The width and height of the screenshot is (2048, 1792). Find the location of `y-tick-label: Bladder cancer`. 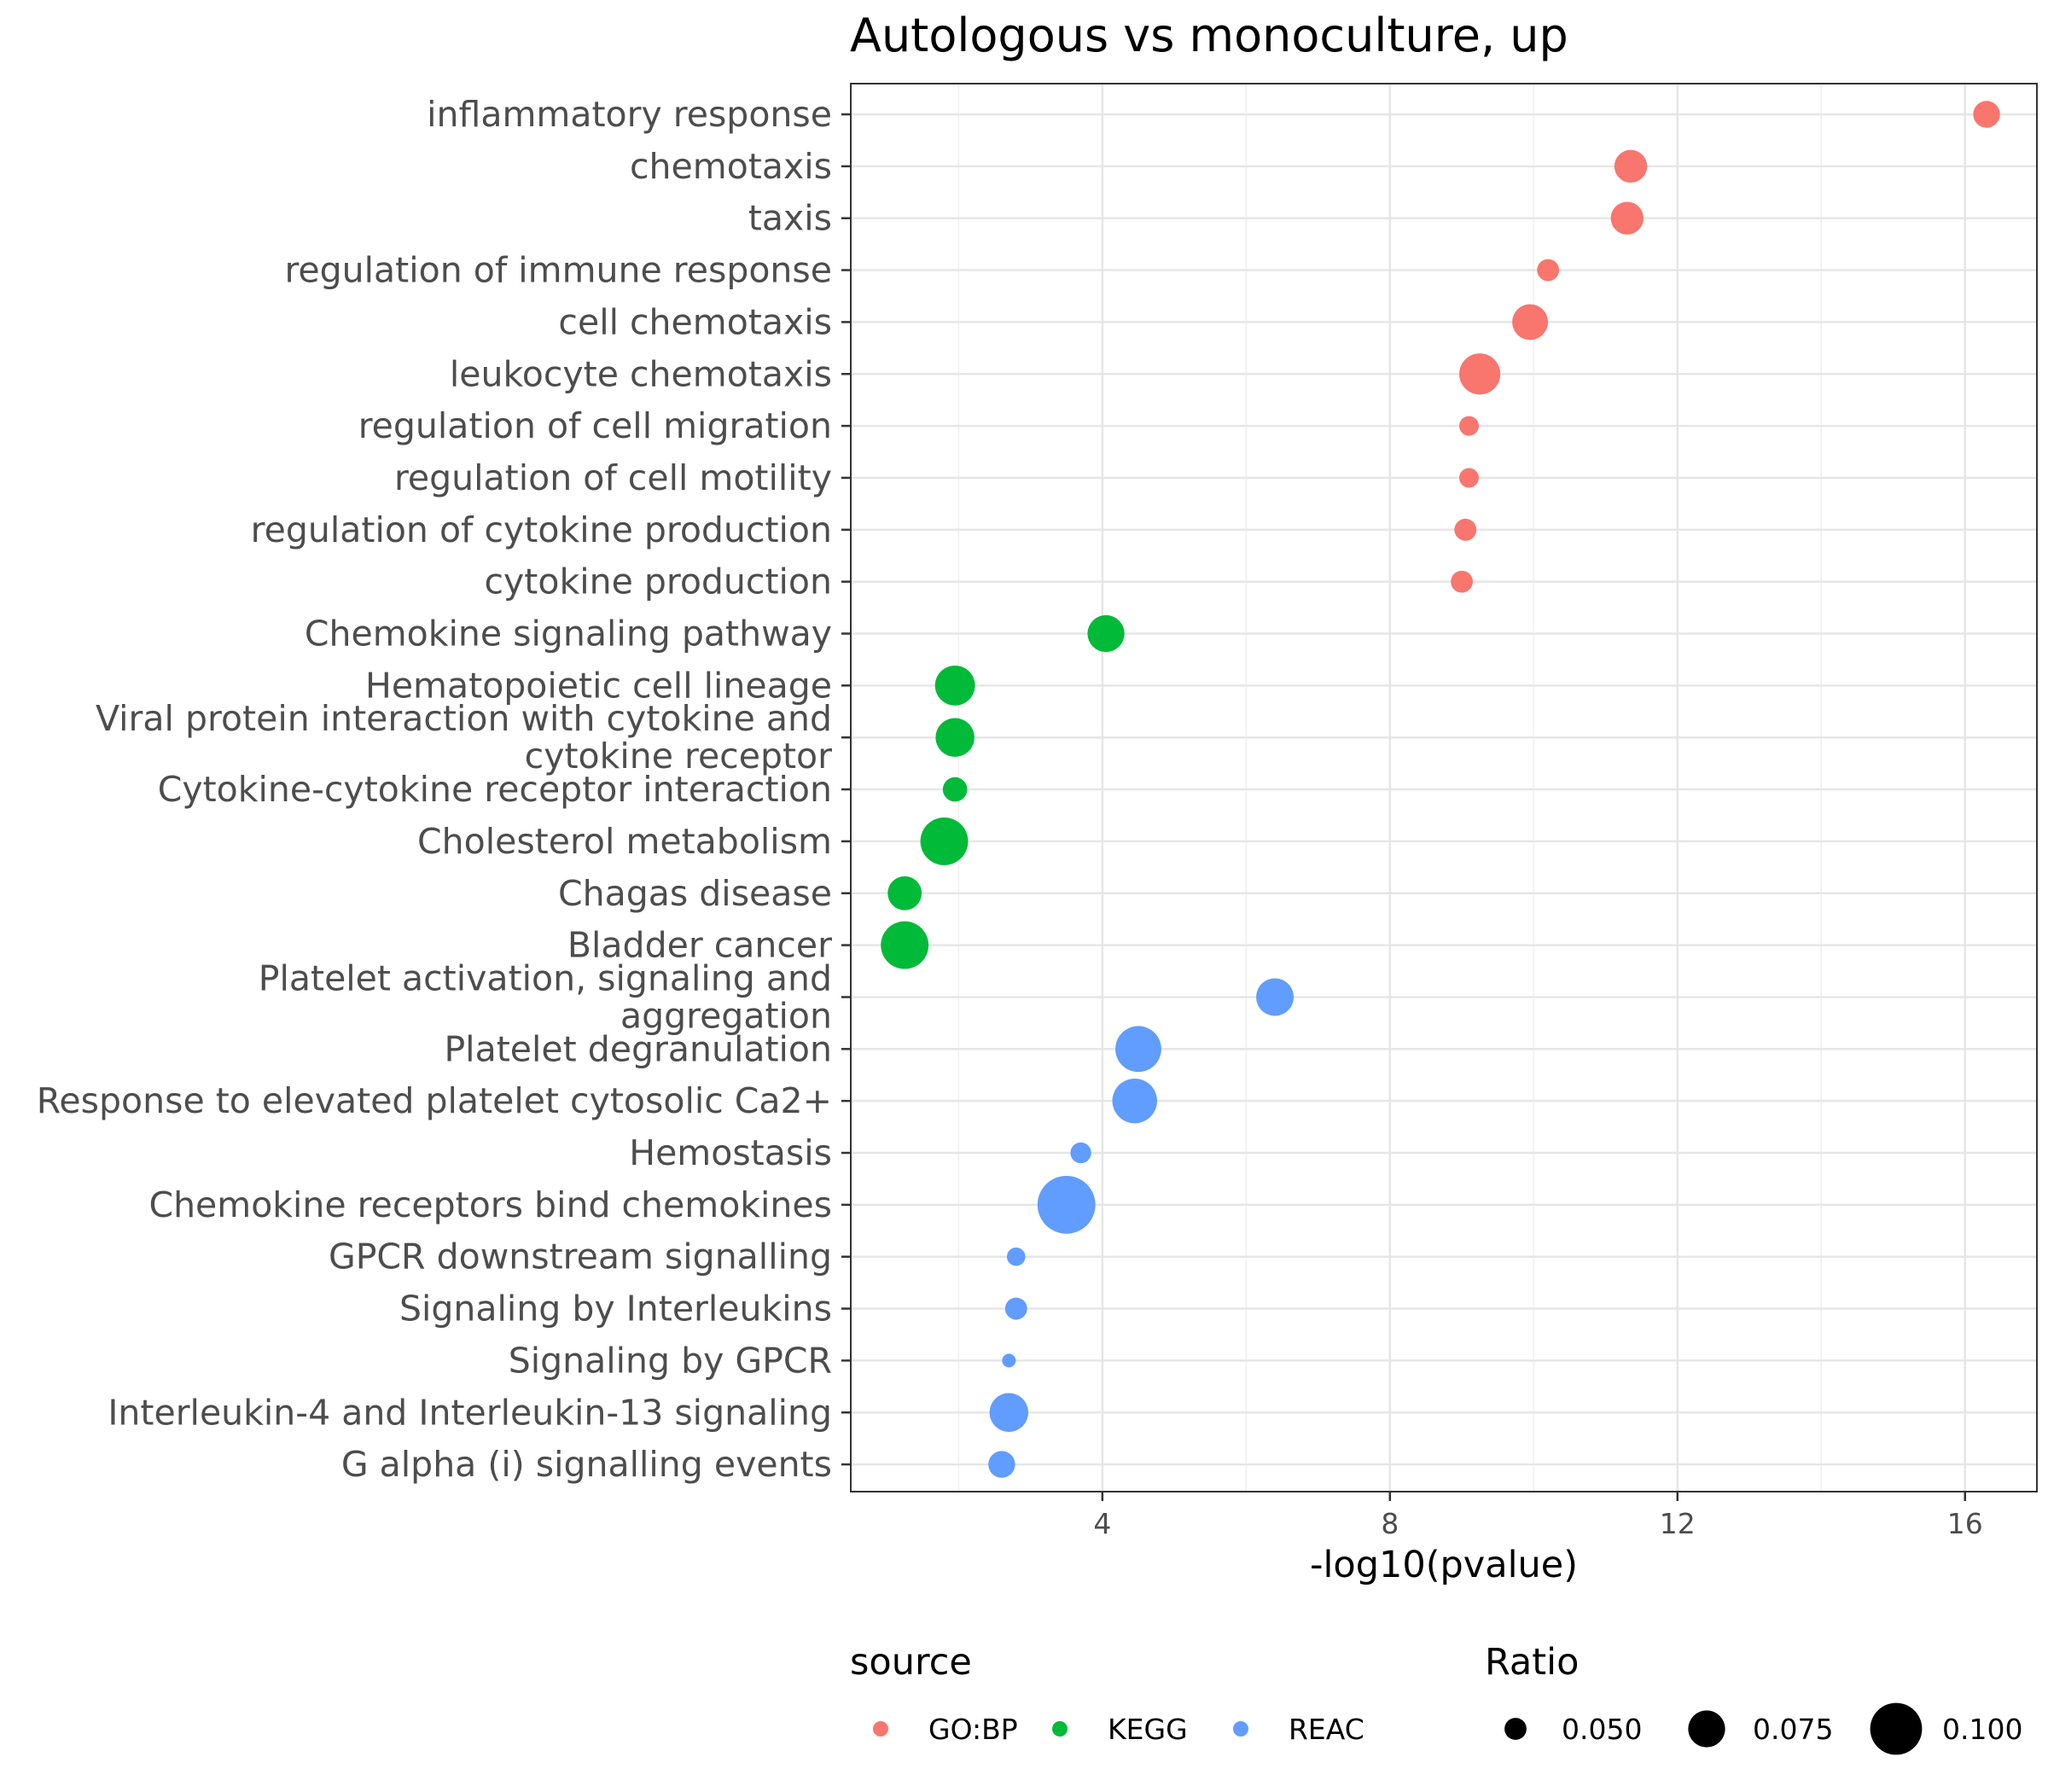

y-tick-label: Bladder cancer is located at coordinates (699, 946).